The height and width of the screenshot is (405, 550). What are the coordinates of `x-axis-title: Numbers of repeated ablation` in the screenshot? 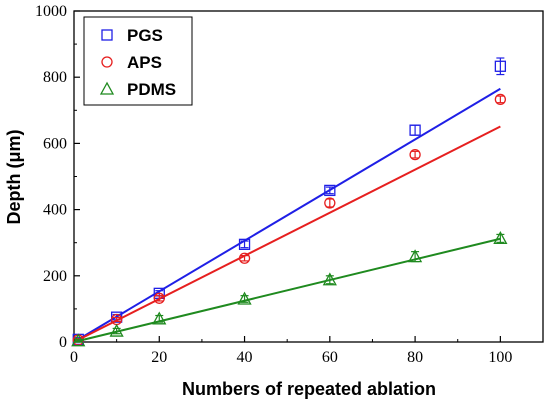 It's located at (309, 389).